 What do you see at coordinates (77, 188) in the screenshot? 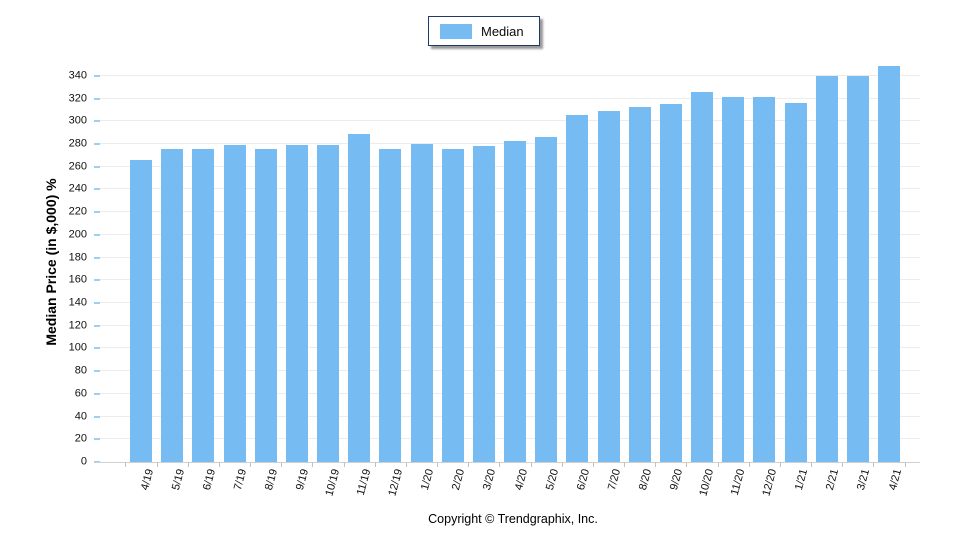
I see `y-tick-label: 240` at bounding box center [77, 188].